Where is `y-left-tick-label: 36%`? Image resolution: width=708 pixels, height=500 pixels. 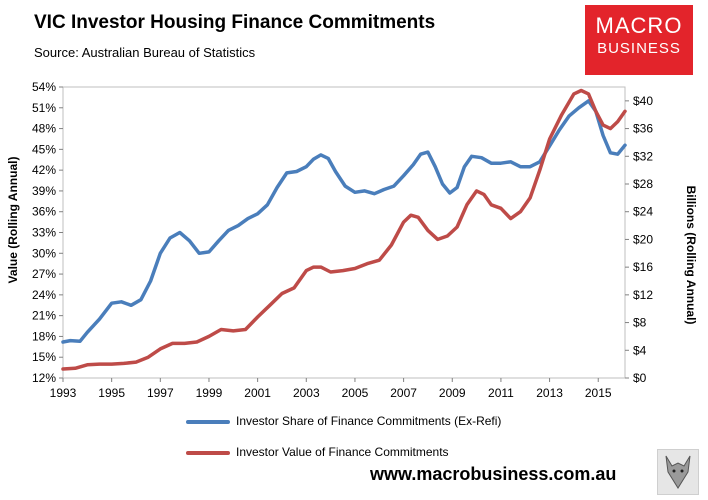 y-left-tick-label: 36% is located at coordinates (44, 212).